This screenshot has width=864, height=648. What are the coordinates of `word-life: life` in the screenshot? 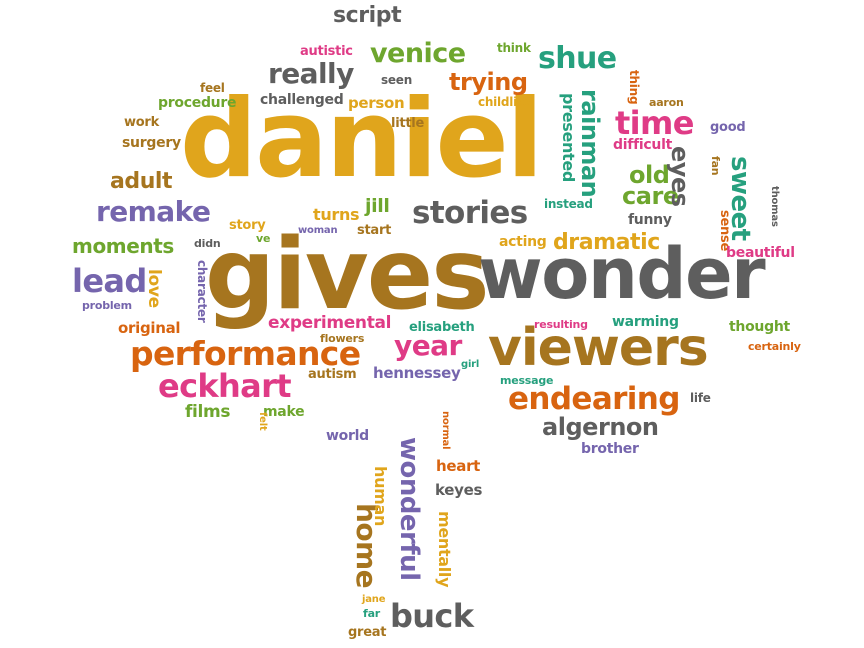 It's located at (700, 398).